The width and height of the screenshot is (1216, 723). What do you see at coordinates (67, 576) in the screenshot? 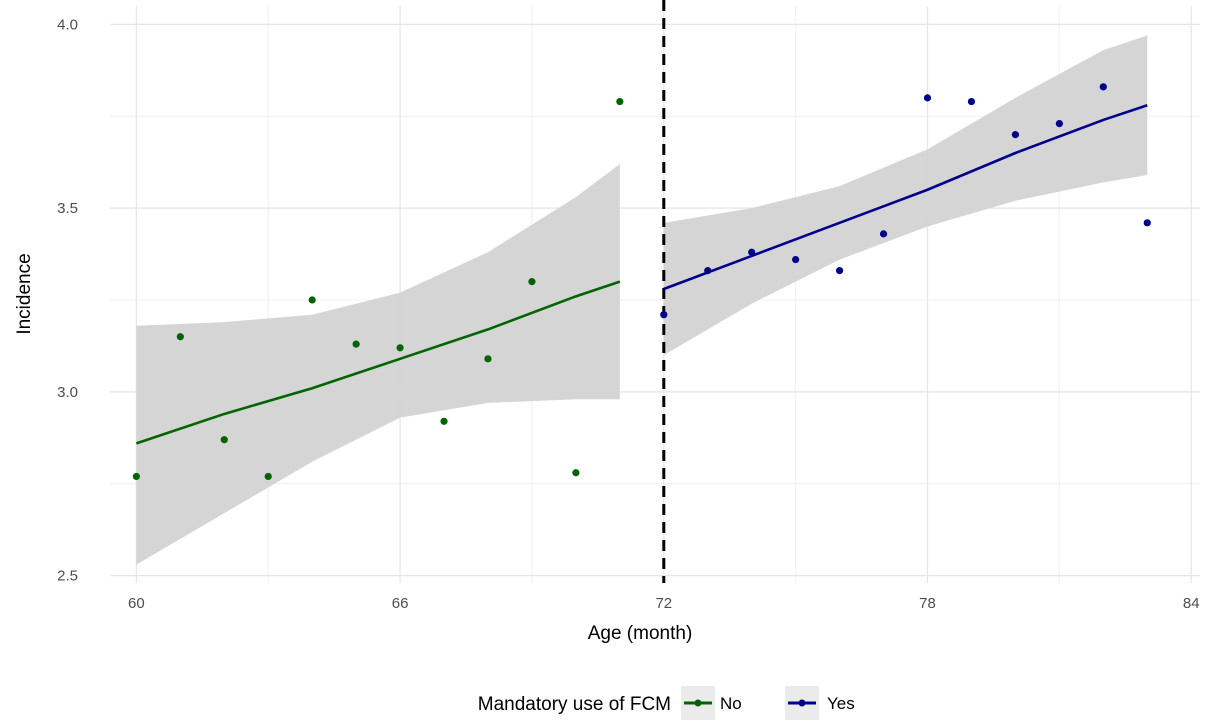
I see `y-tick-label: 2.5` at bounding box center [67, 576].